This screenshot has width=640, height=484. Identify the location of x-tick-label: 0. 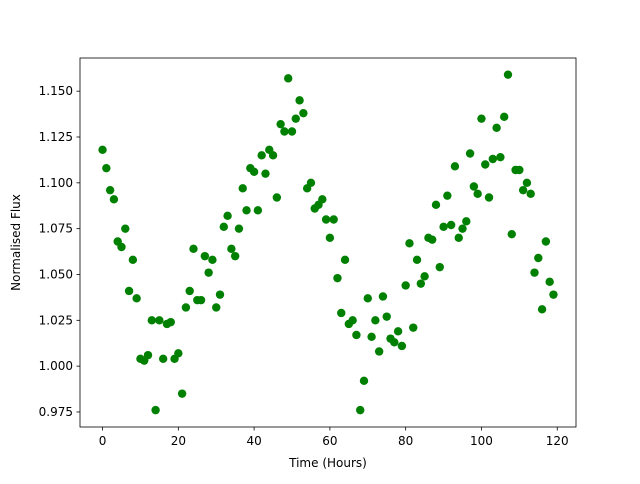
(103, 441).